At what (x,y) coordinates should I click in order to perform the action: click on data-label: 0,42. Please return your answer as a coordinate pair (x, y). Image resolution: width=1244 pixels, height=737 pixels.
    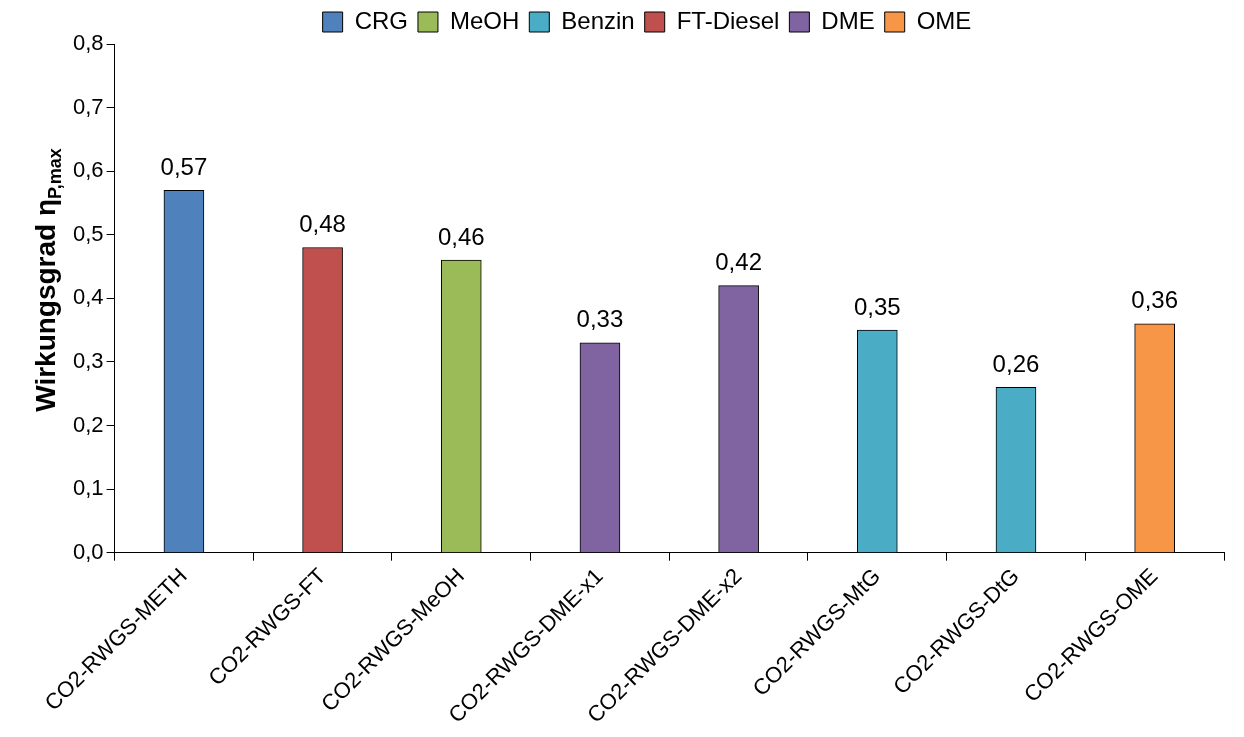
    Looking at the image, I should click on (738, 262).